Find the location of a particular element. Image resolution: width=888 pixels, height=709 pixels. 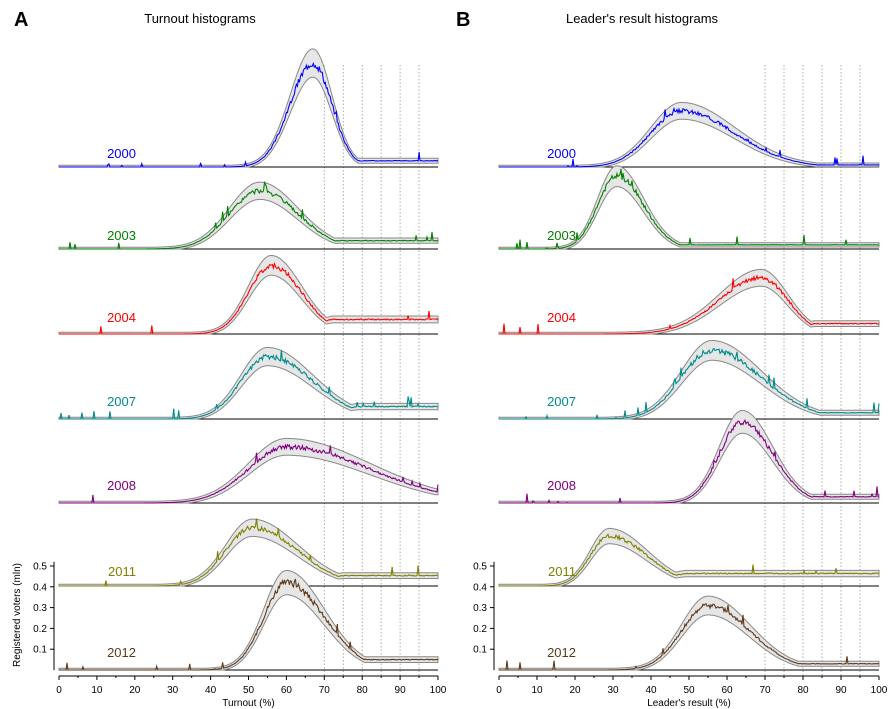

envelope-band-2000 is located at coordinates (689, 134).